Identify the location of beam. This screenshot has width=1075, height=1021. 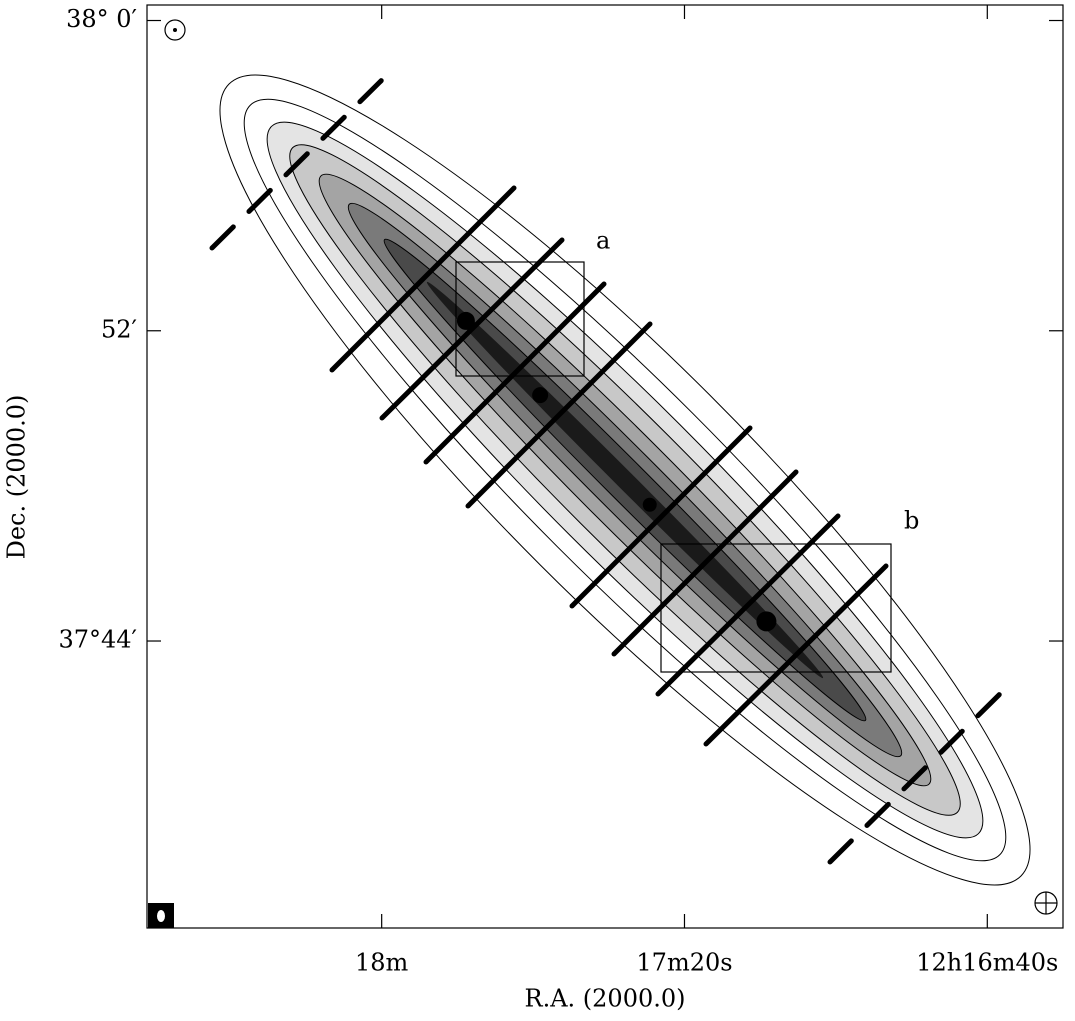
(161, 916).